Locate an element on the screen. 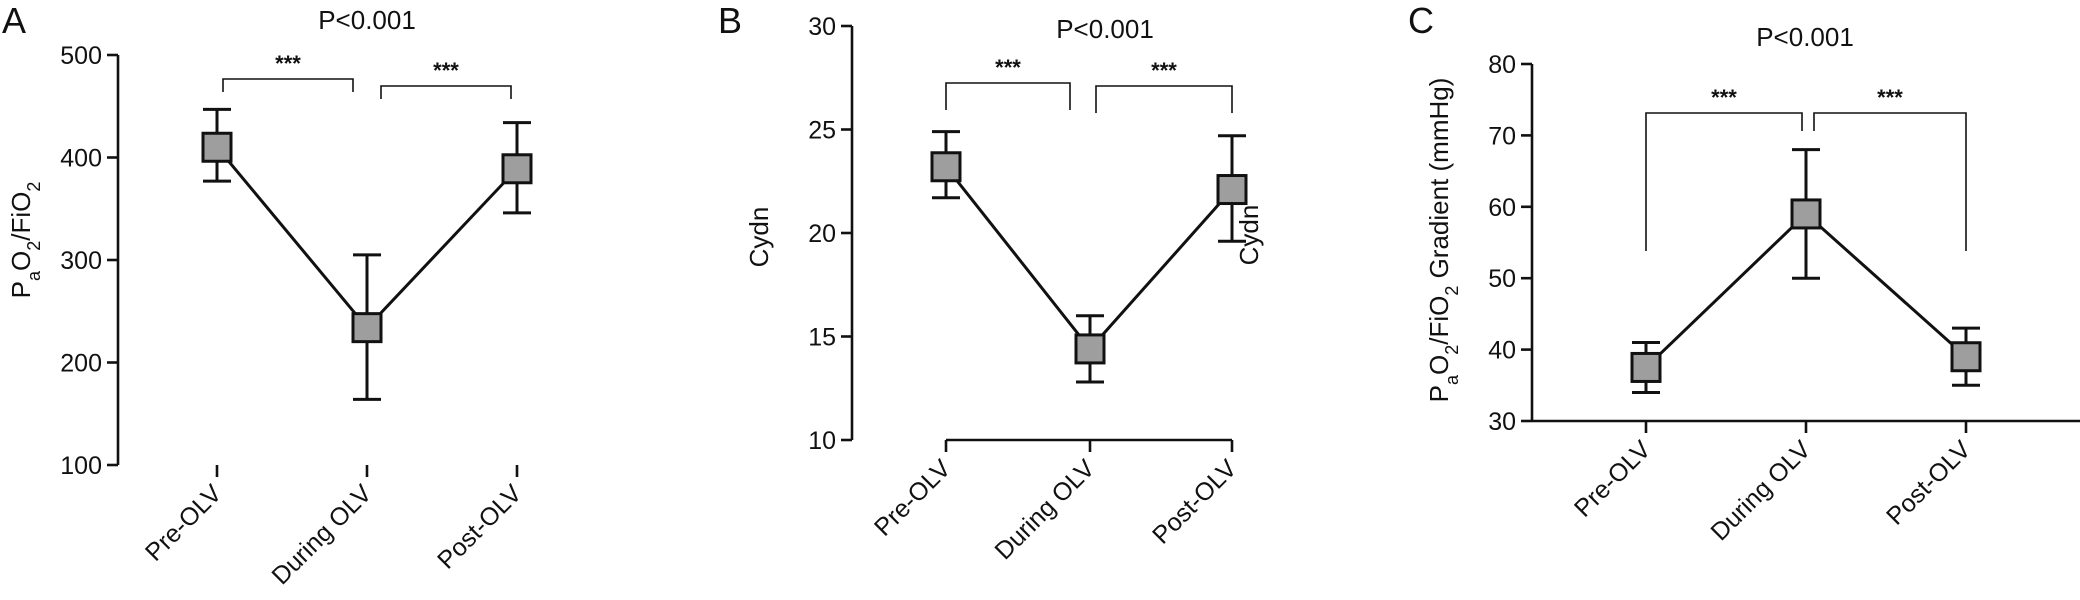  y-tick-label: 300 is located at coordinates (81, 261).